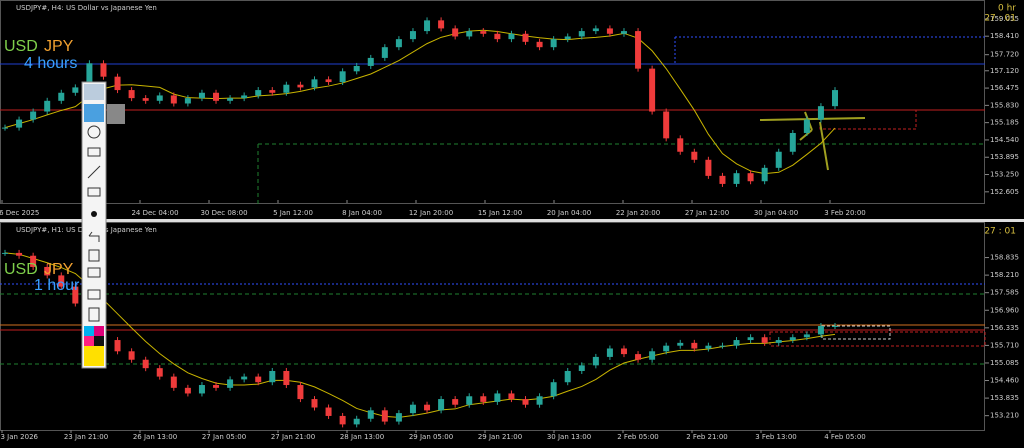  I want to click on price-label: 154.460, so click(1004, 381).